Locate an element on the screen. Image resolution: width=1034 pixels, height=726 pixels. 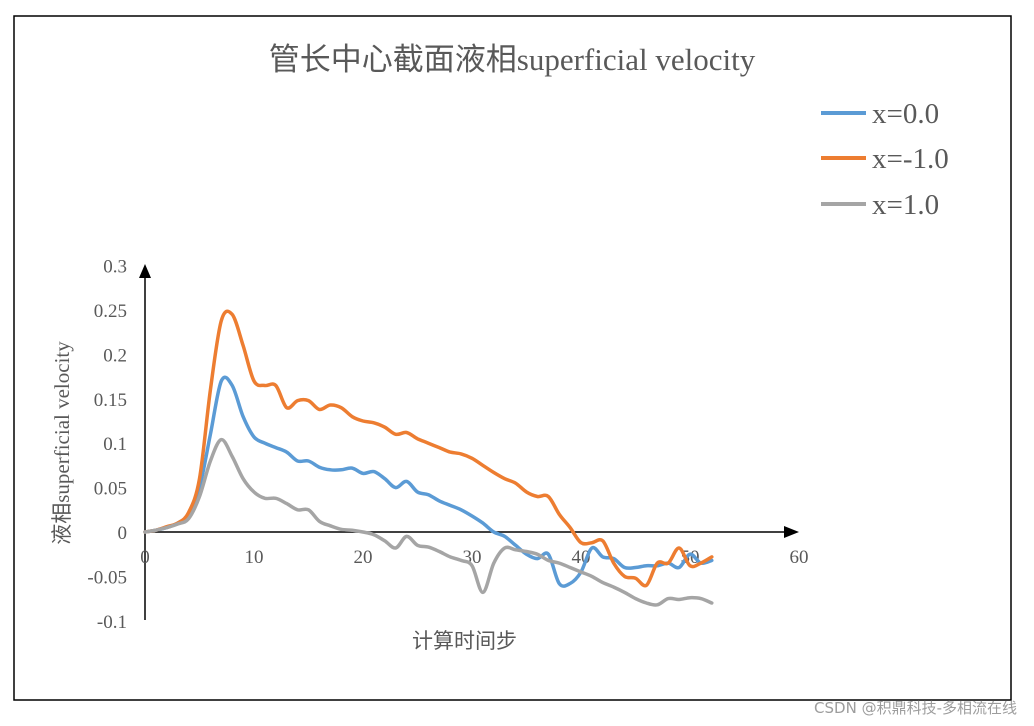
y-tick-label: -0.05 is located at coordinates (107, 577).